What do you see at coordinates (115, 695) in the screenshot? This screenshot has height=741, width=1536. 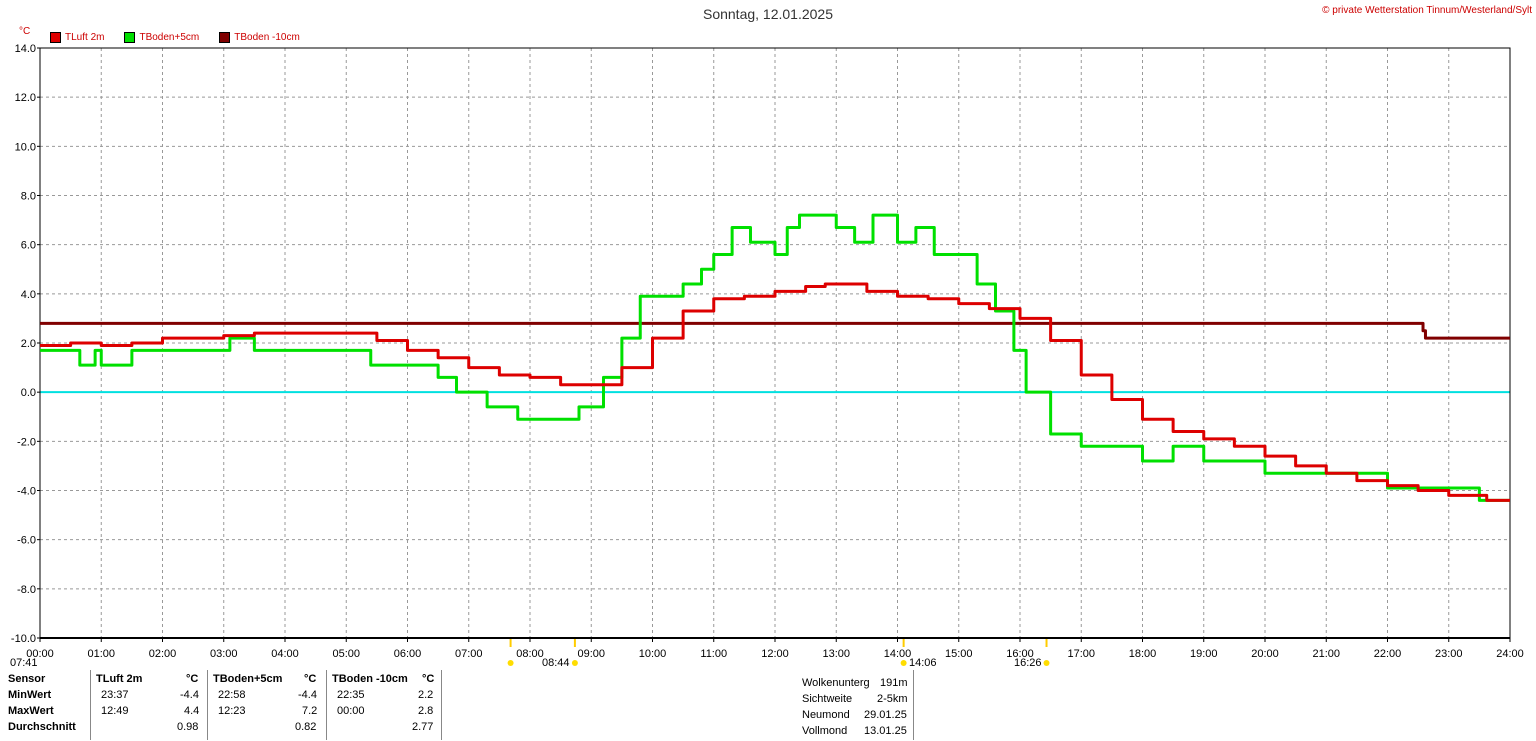 I see `stats-tluft-min-time: 23:37` at bounding box center [115, 695].